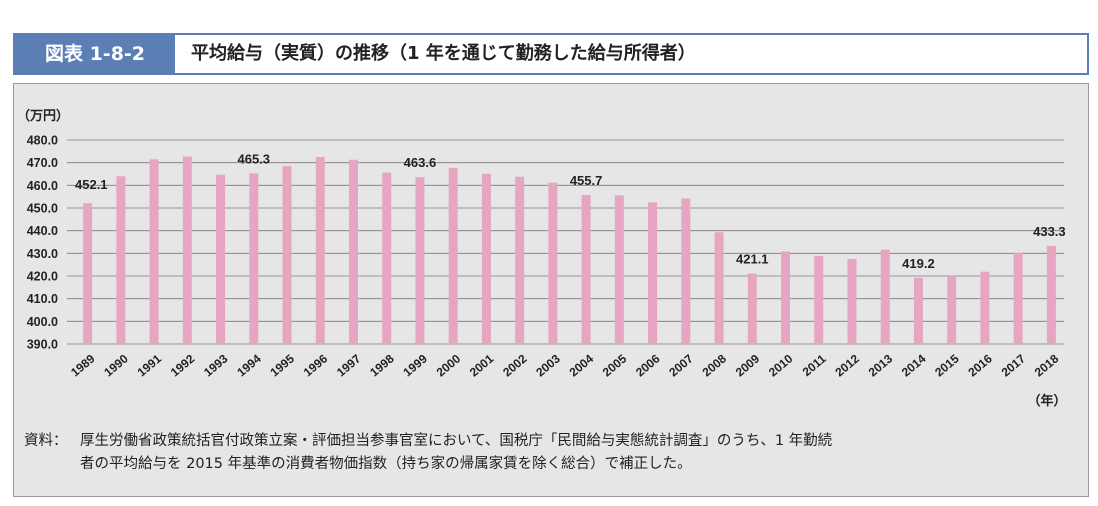  Describe the element at coordinates (249, 365) in the screenshot. I see `x-tick-label: 1994` at that location.